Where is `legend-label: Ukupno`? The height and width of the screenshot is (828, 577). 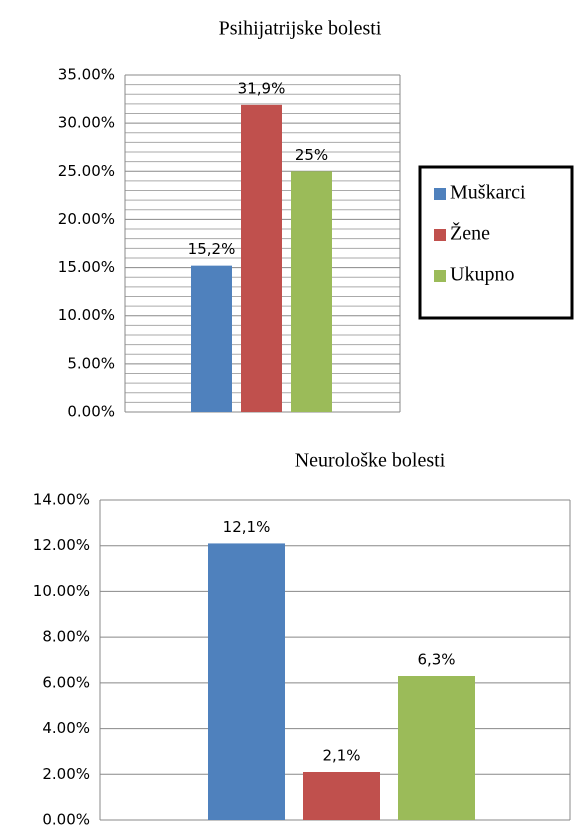 legend-label: Ukupno is located at coordinates (482, 275).